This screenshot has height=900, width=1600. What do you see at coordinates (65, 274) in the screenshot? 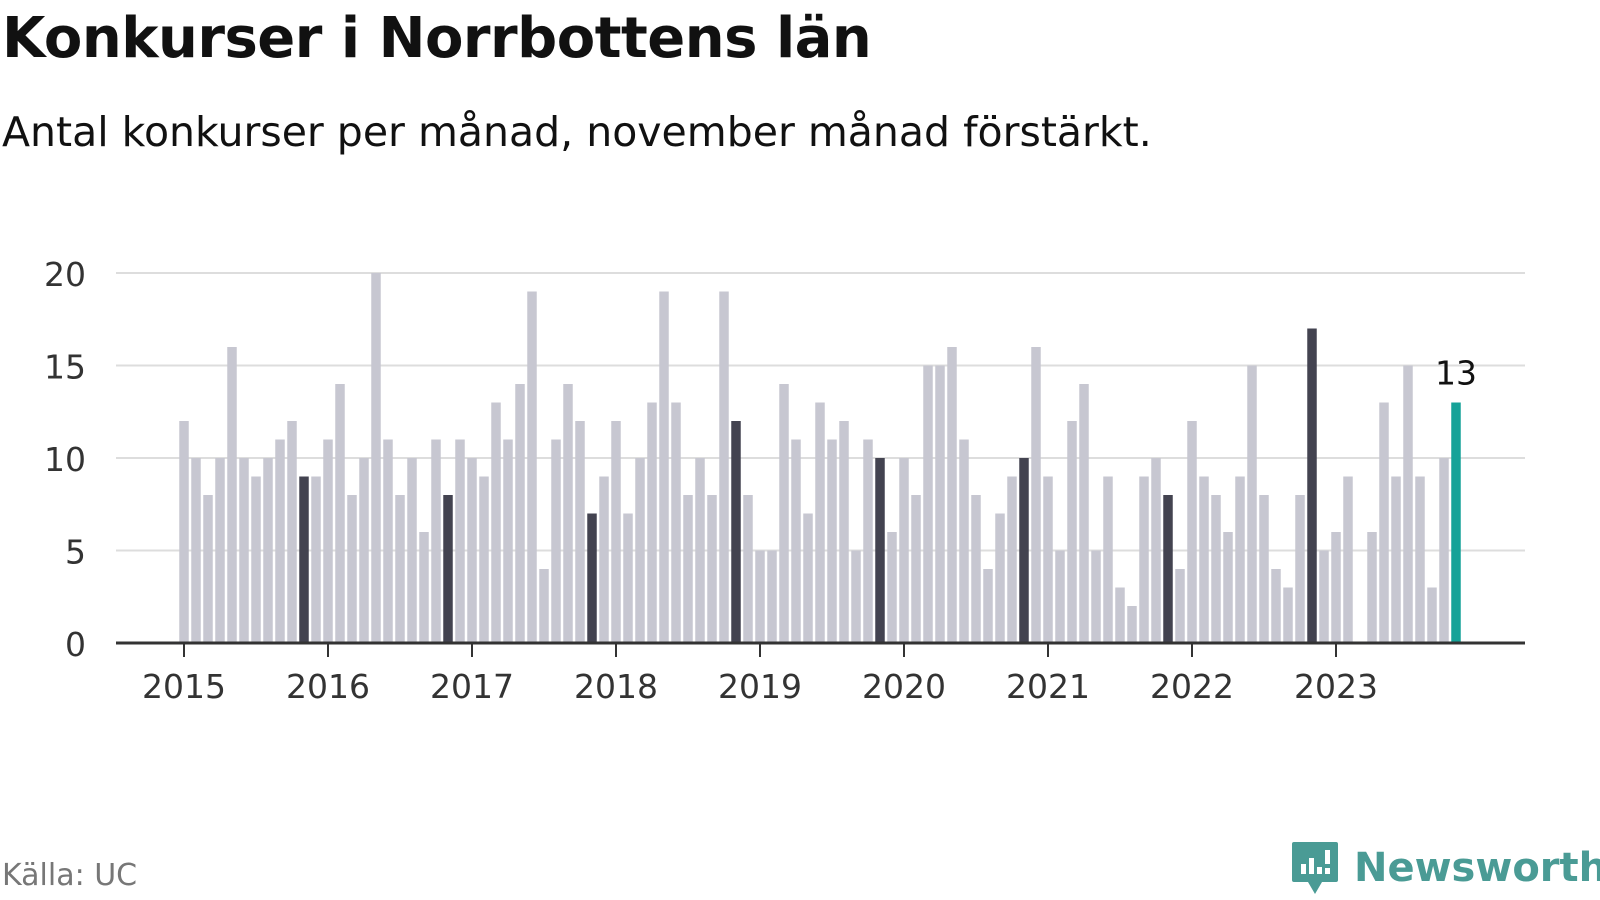
I see `y-tick-label: 20` at bounding box center [65, 274].